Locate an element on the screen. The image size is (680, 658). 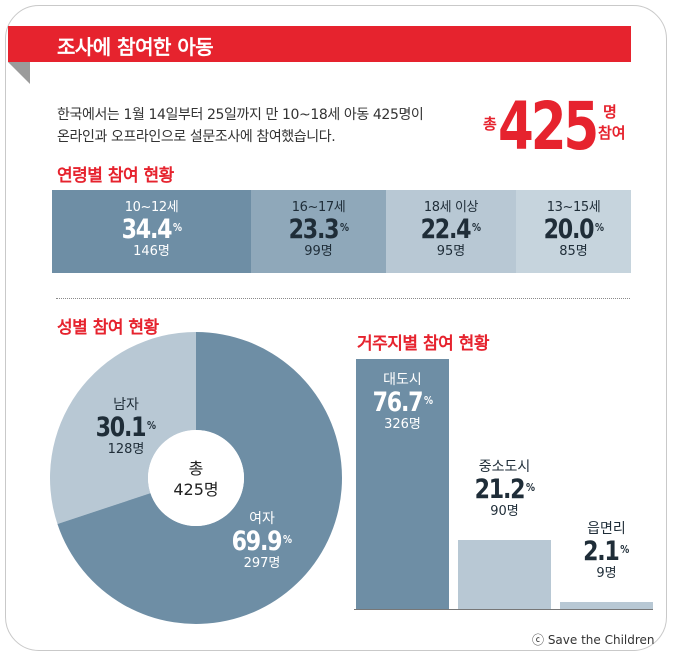
residence-label-2-count: 9명 is located at coordinates (606, 573).